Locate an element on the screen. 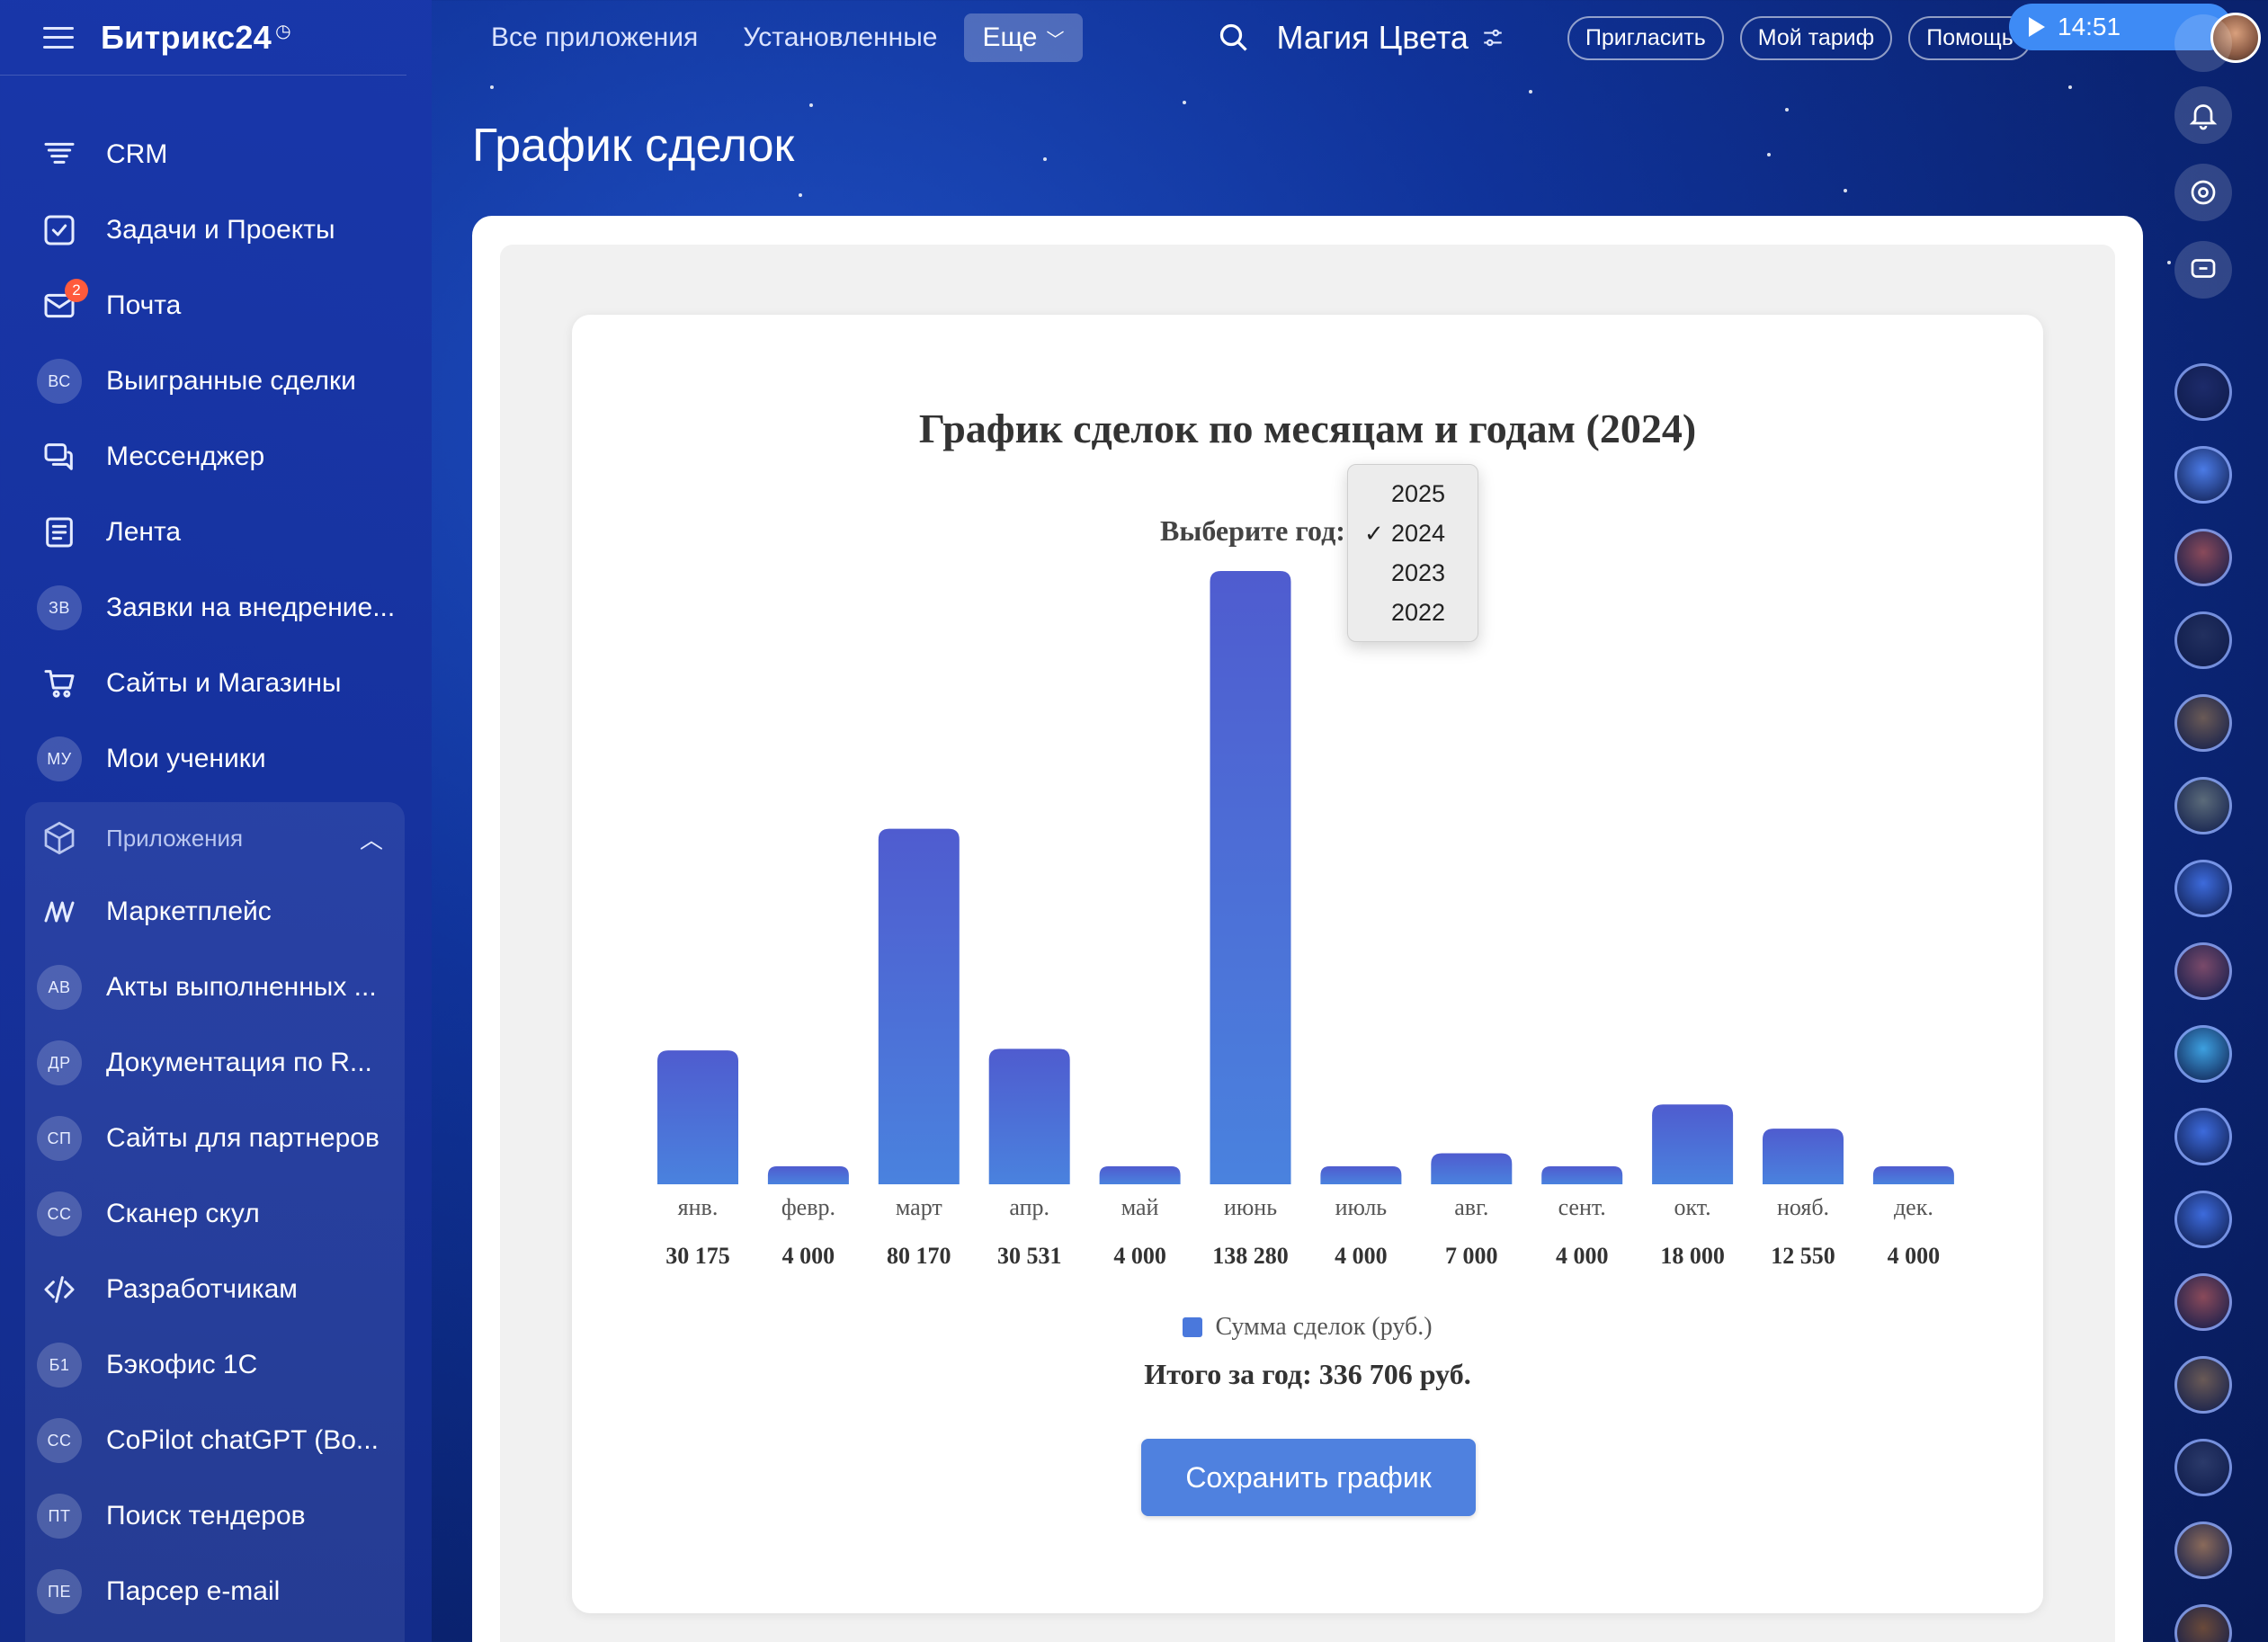 The image size is (2268, 1642). sidebar-item-1: Задачи и Проекты is located at coordinates (216, 230).